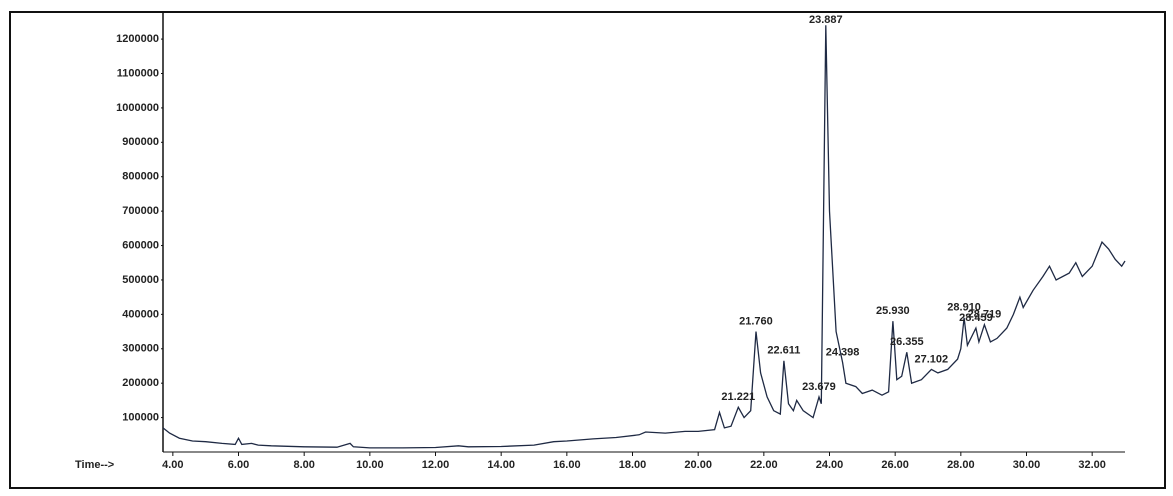  Describe the element at coordinates (1027, 465) in the screenshot. I see `x-tick-label: 30.00` at that location.